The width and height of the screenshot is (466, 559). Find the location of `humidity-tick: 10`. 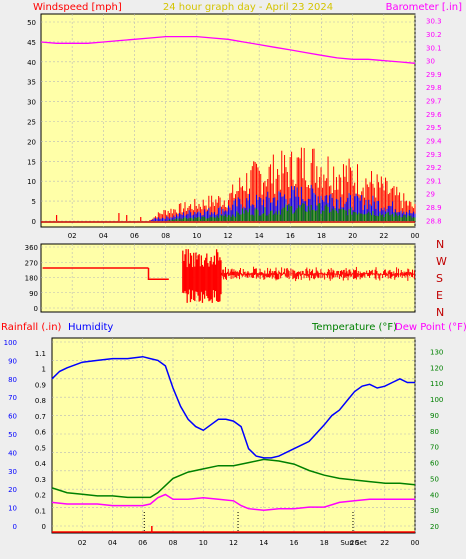

humidity-tick: 10 is located at coordinates (12, 509).